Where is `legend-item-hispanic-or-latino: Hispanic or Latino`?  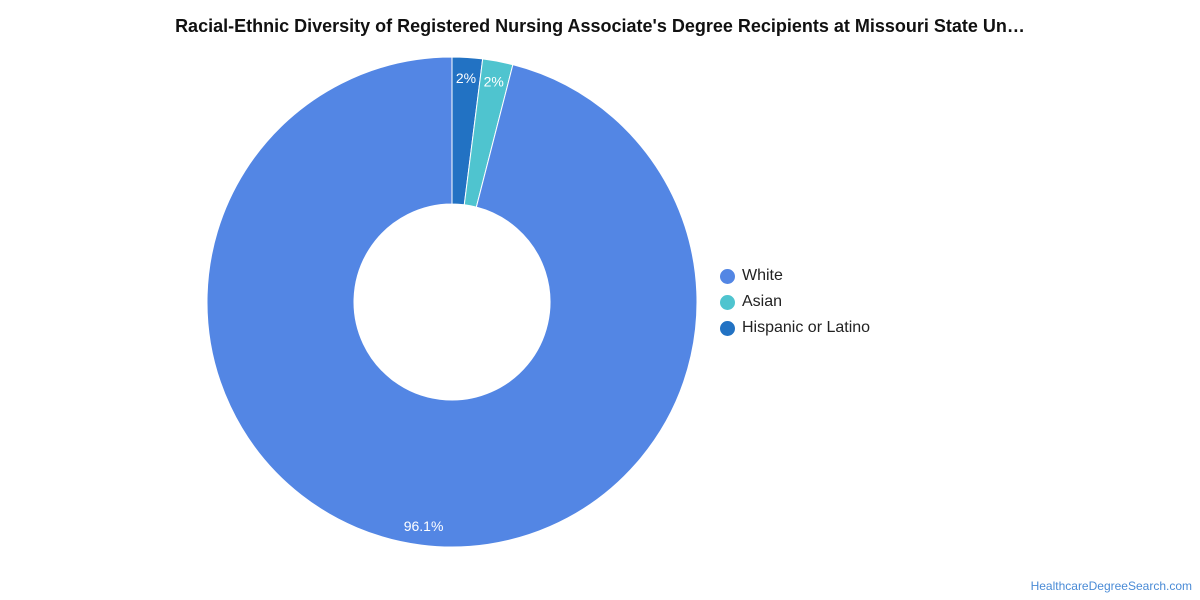
legend-item-hispanic-or-latino: Hispanic or Latino is located at coordinates (795, 328).